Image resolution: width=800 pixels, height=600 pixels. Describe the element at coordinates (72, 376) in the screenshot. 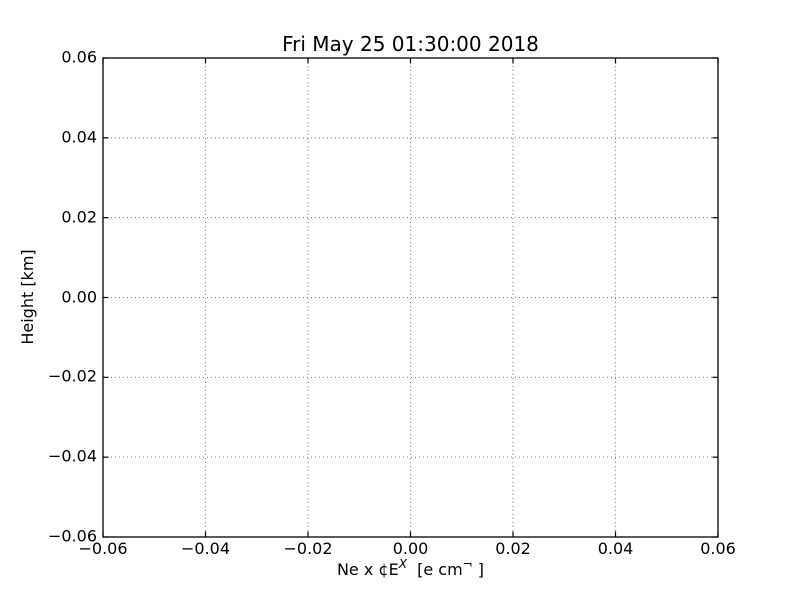

I see `y-tick-label: −0.02` at that location.